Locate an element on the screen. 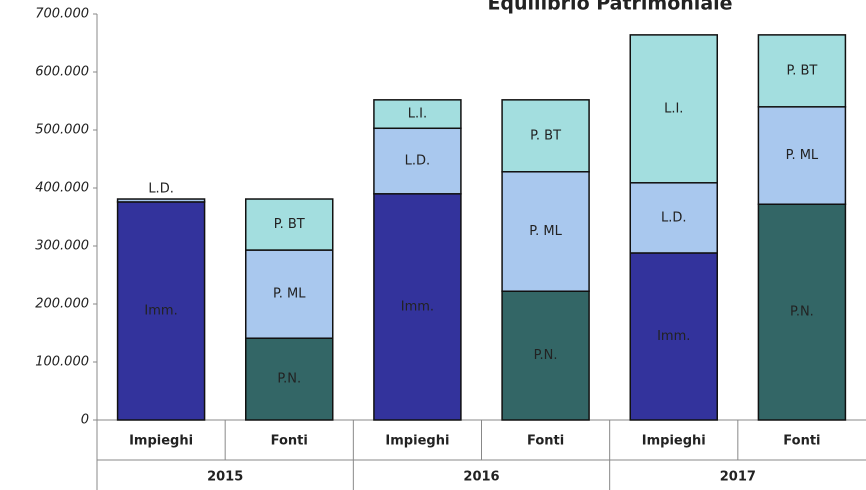 The width and height of the screenshot is (866, 490). y-tick-label: 600.000 is located at coordinates (62, 72).